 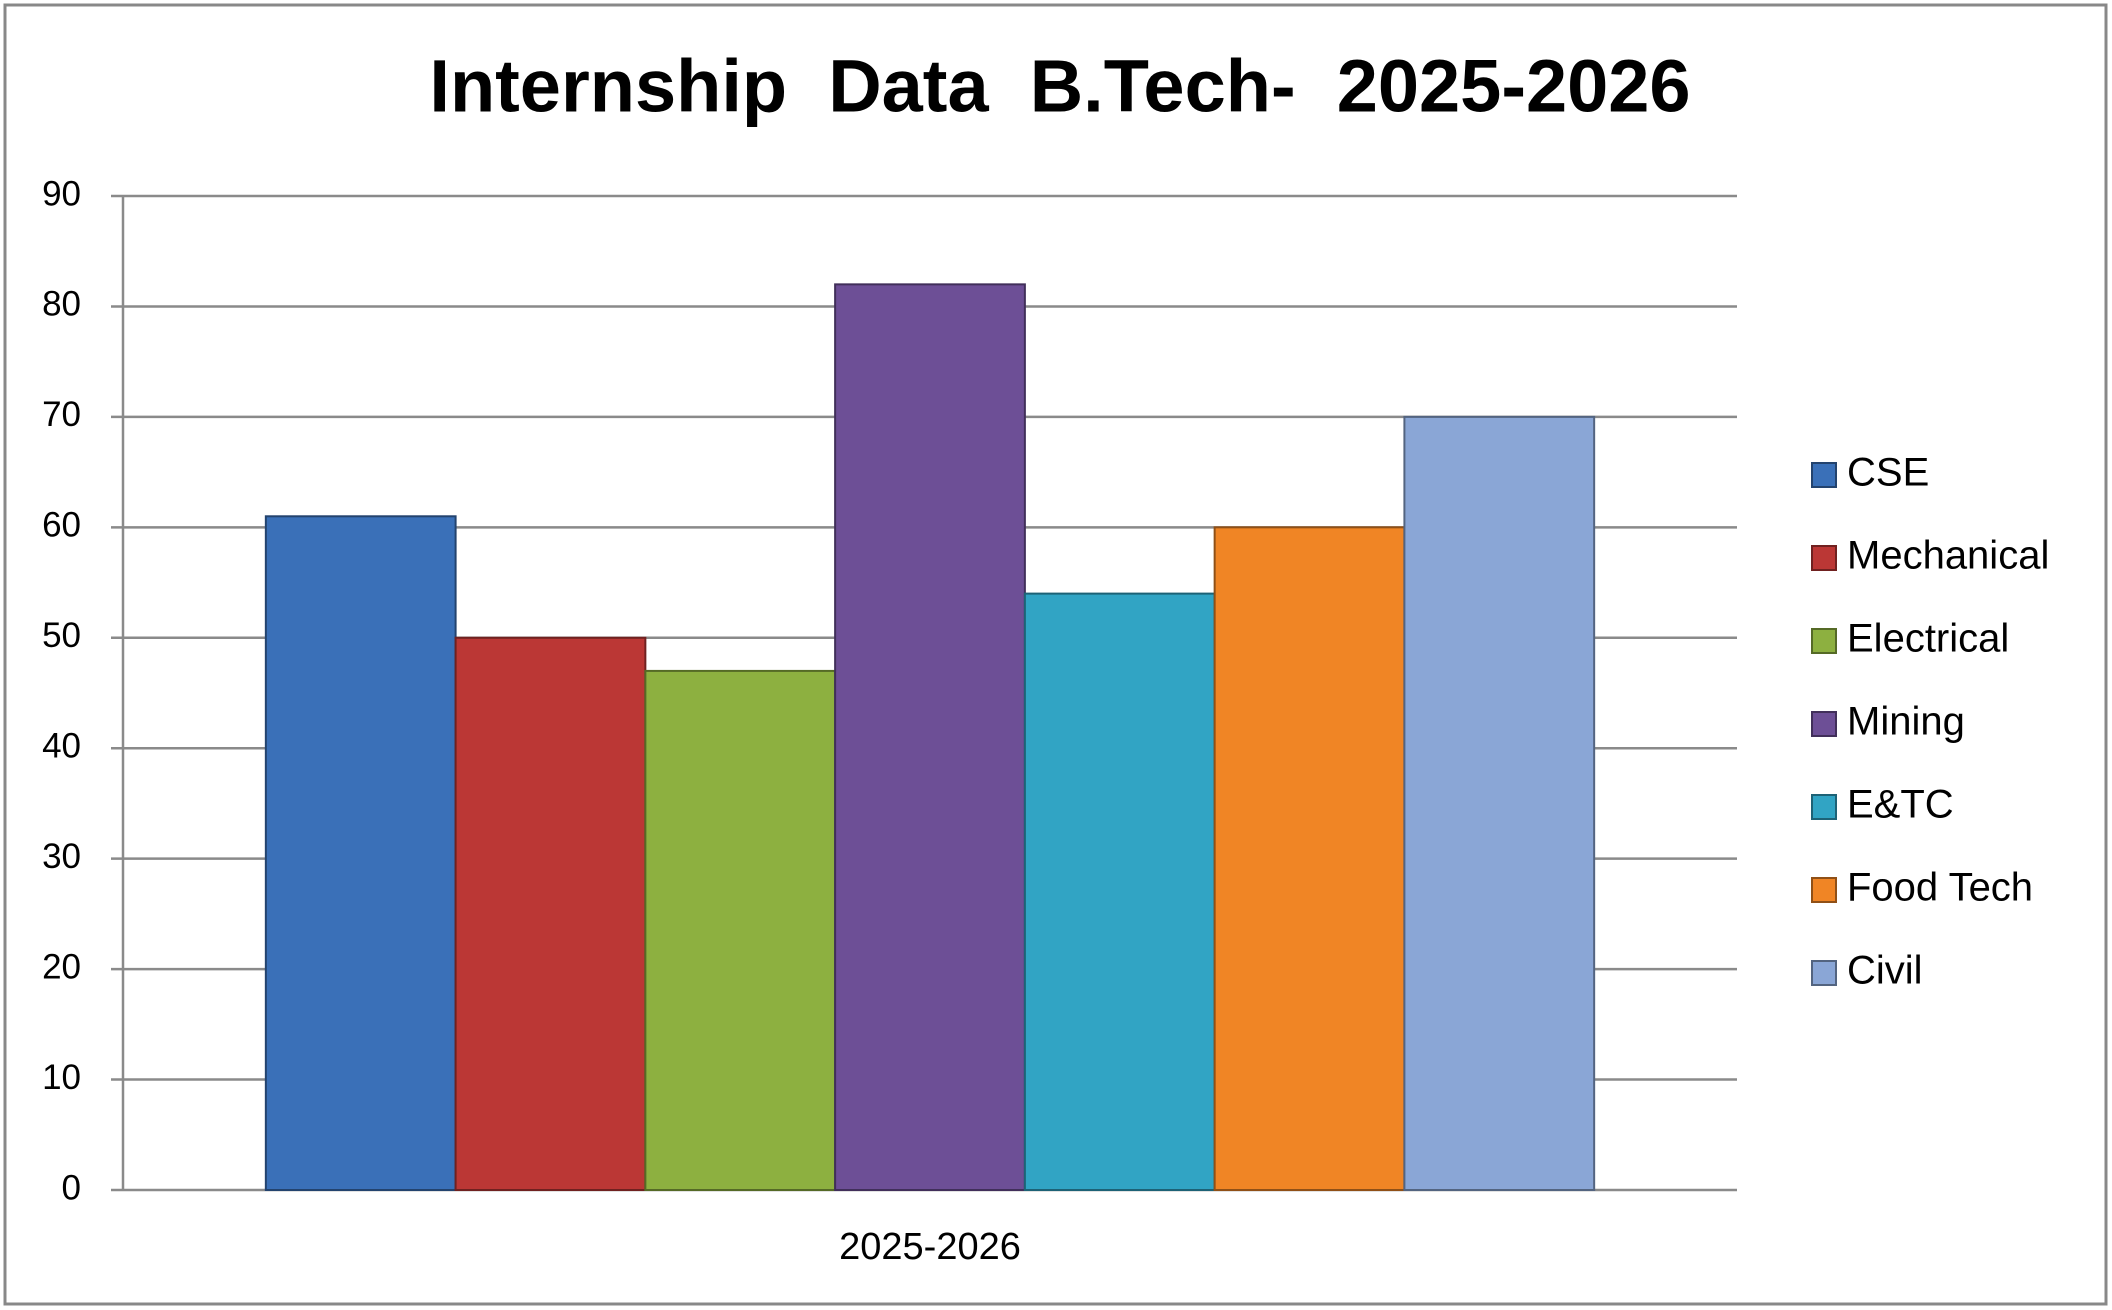 What do you see at coordinates (61, 525) in the screenshot?
I see `y-tick-label: 60` at bounding box center [61, 525].